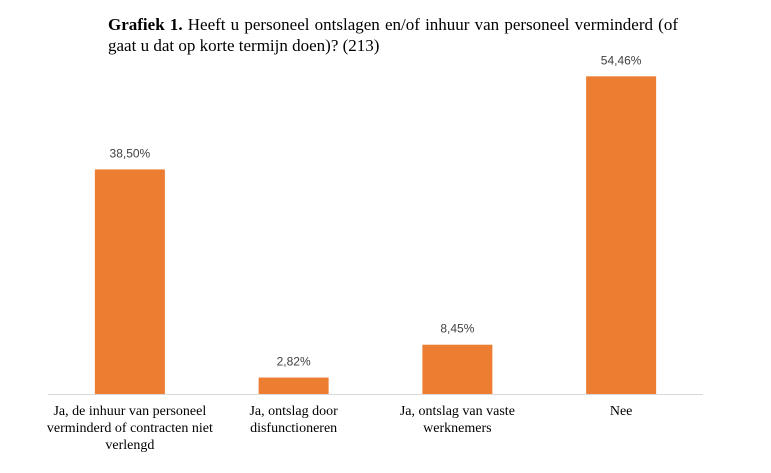 This screenshot has height=473, width=771. What do you see at coordinates (621, 60) in the screenshot?
I see `data-label: 54,46%` at bounding box center [621, 60].